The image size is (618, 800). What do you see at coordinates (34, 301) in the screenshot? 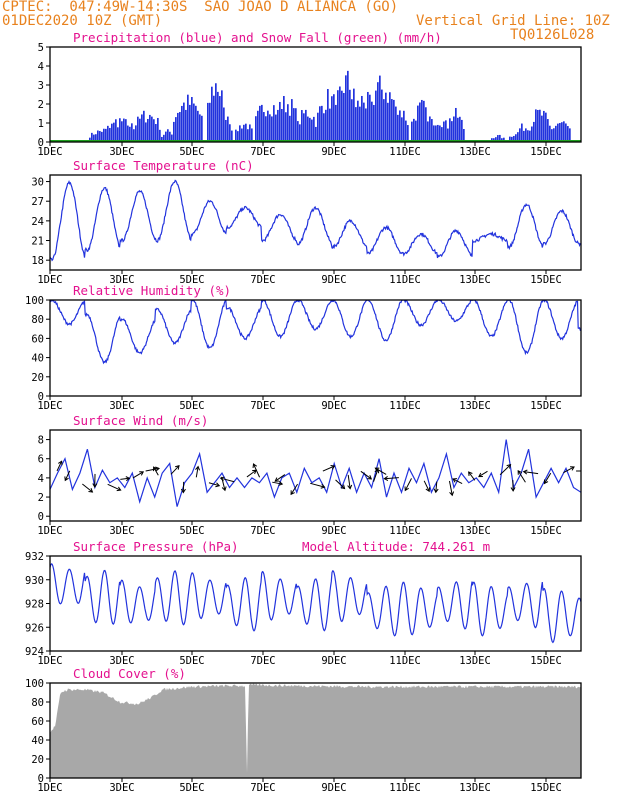
I see `y-tick-label: 100` at bounding box center [34, 301].